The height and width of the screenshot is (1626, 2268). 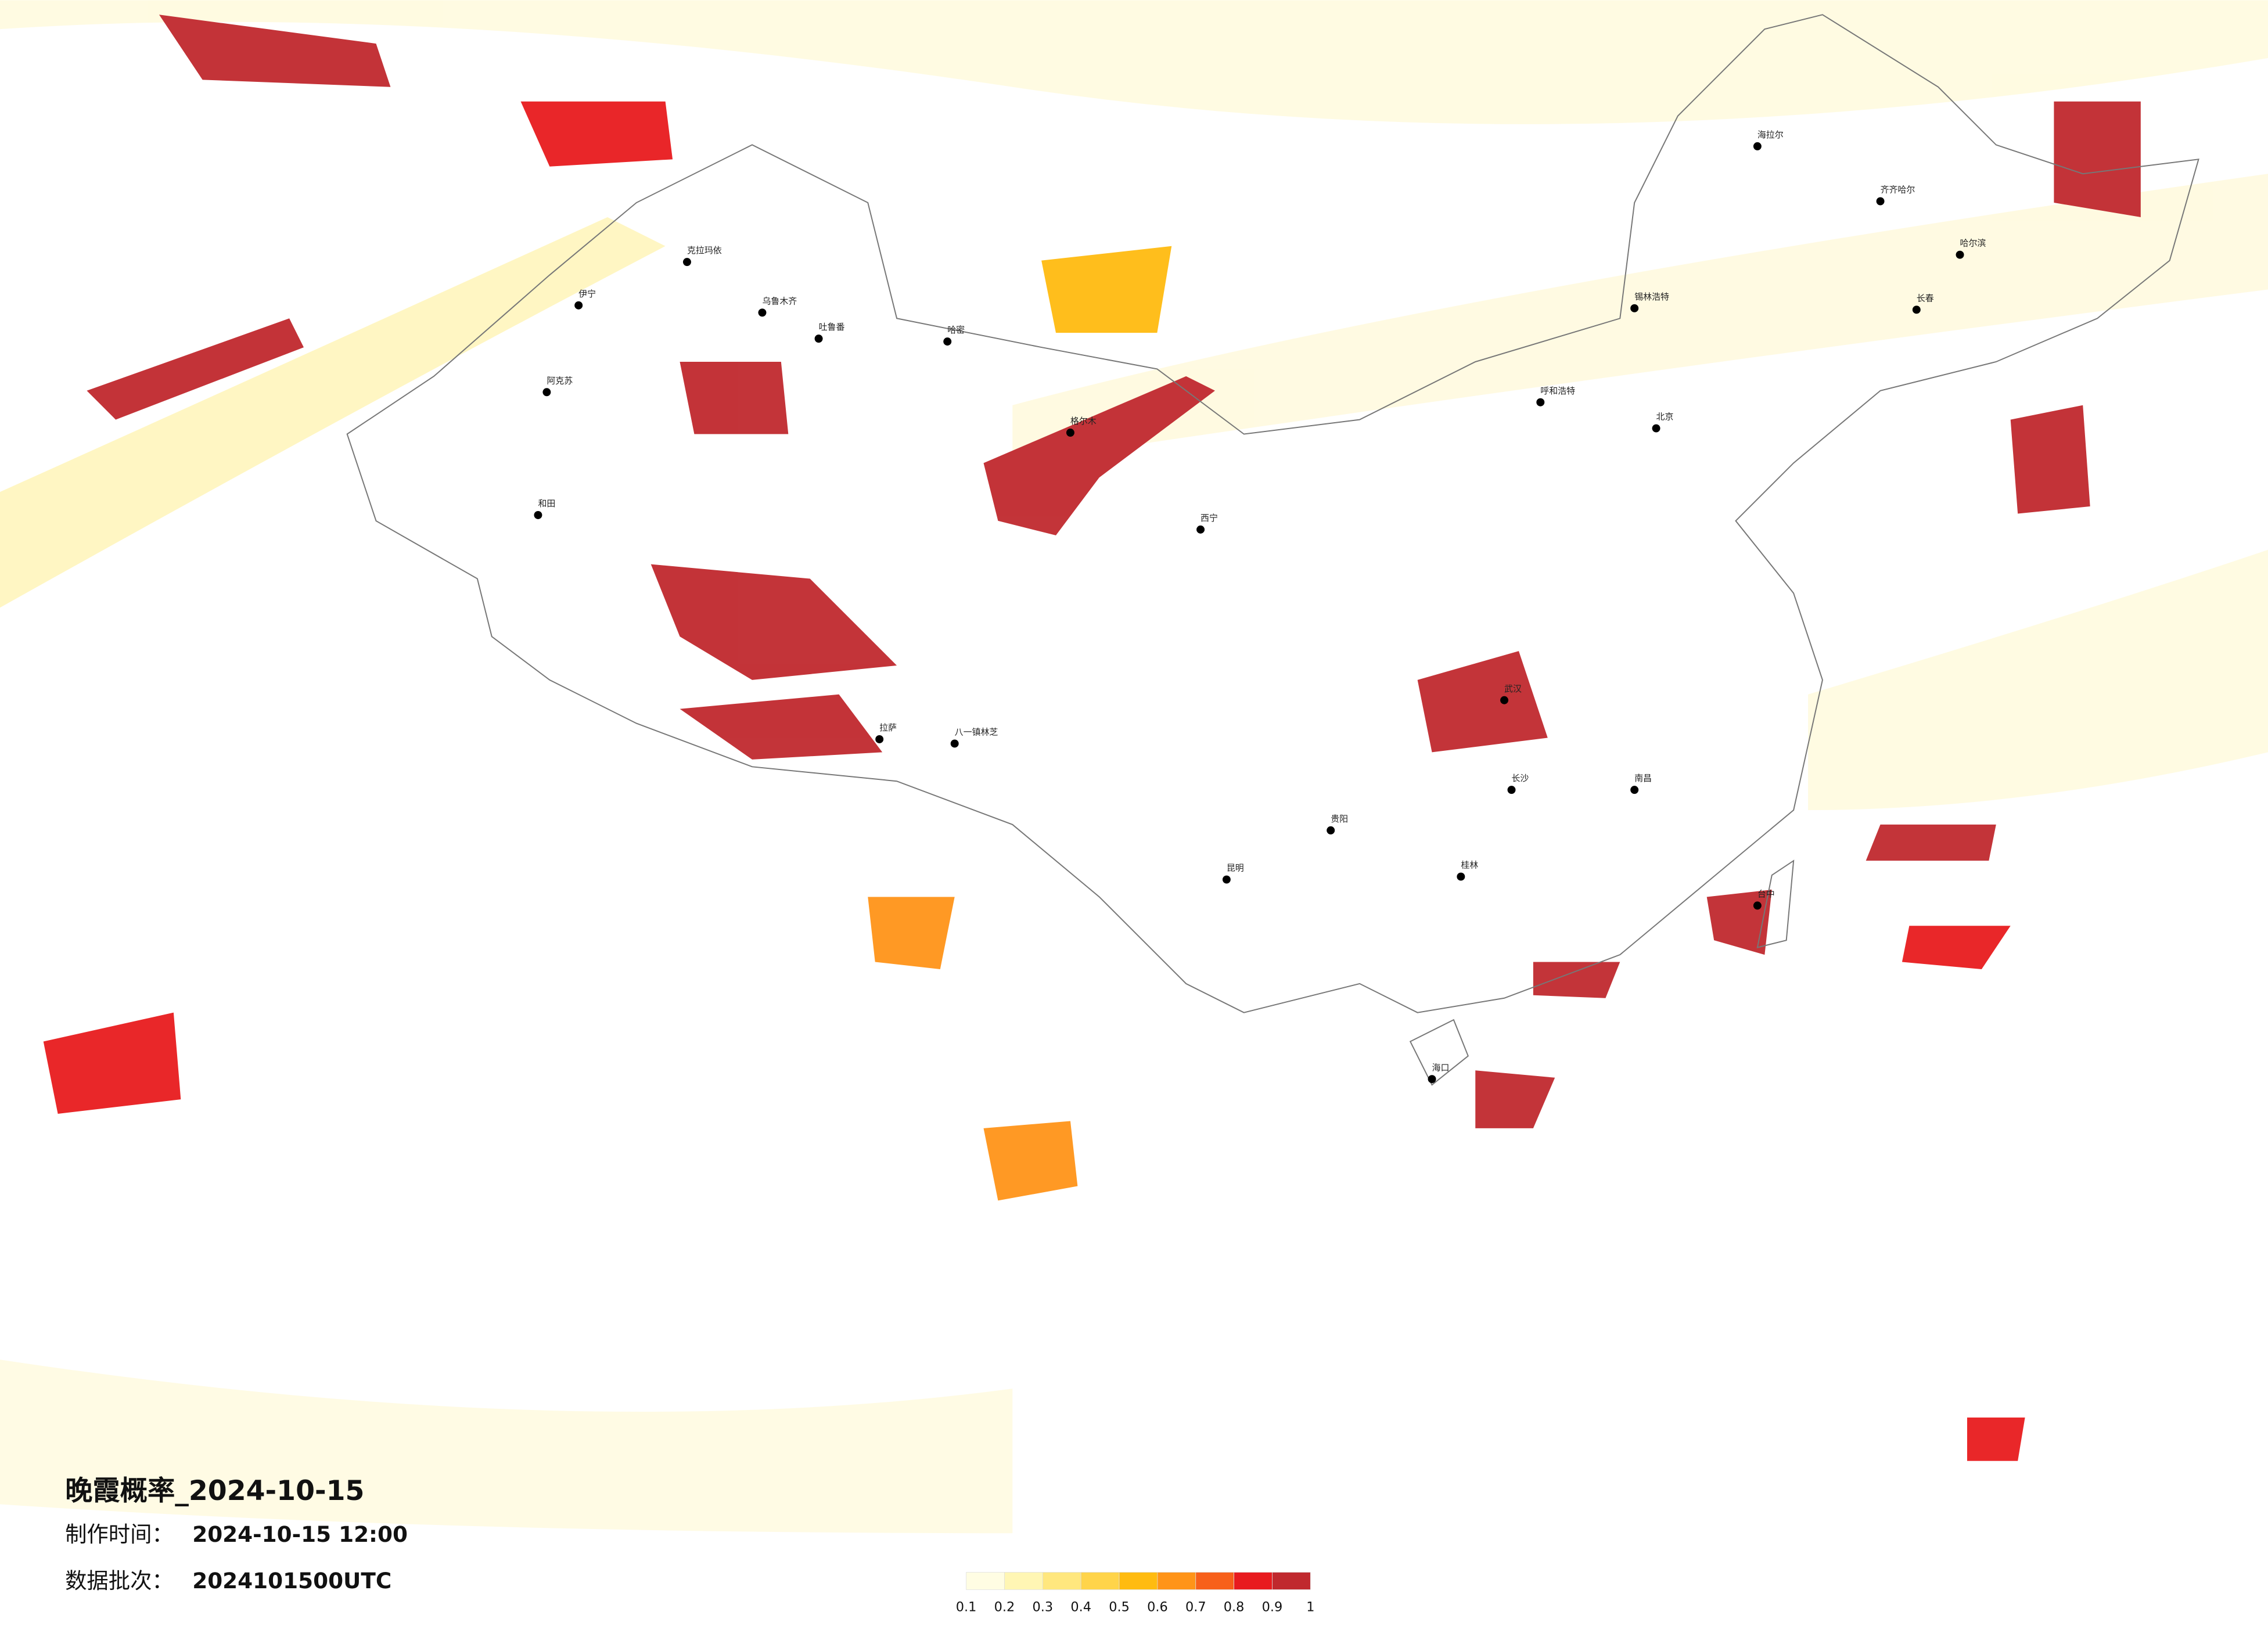 What do you see at coordinates (1602, 972) in the screenshot?
I see `island-outline` at bounding box center [1602, 972].